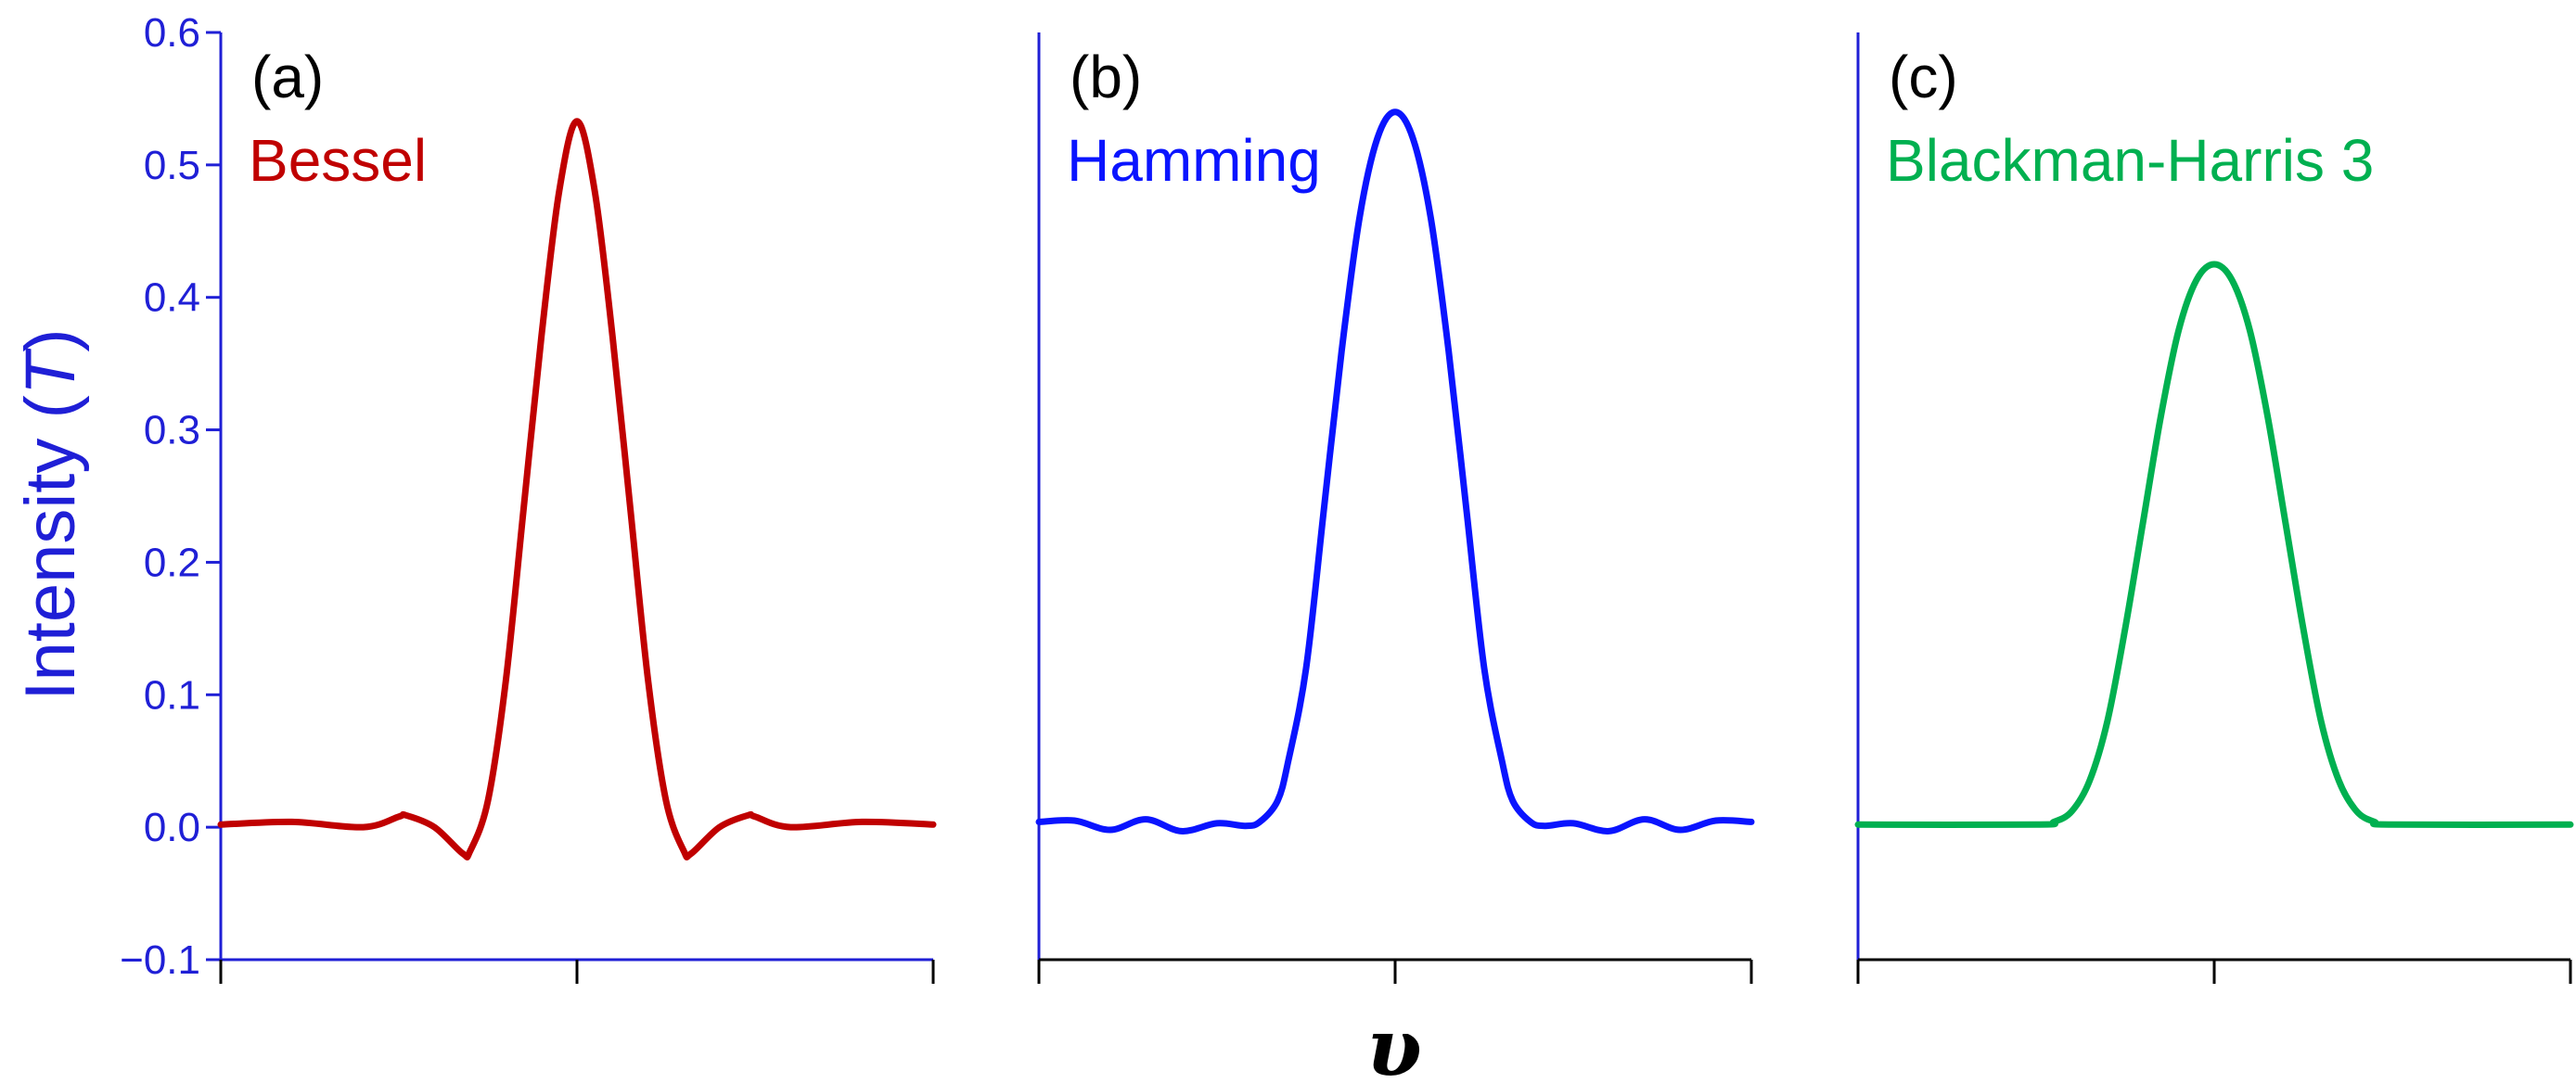 The image size is (2576, 1083). Describe the element at coordinates (2130, 160) in the screenshot. I see `series-label-blackman: Blackman-Harris 3` at that location.